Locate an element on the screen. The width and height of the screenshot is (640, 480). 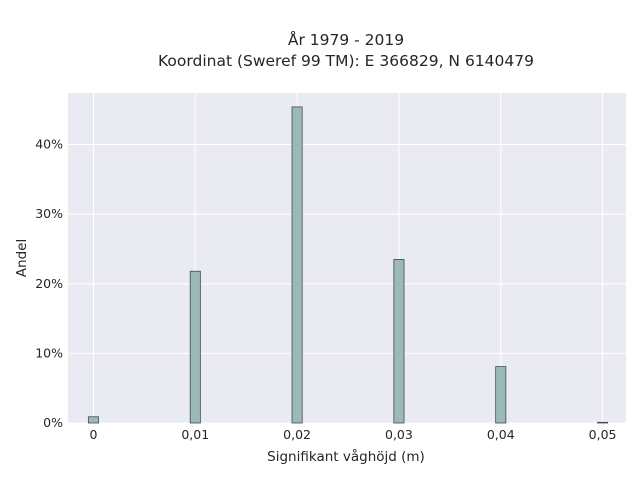
y-axis-ticks: 0% 10% 20% 30% 40% is located at coordinates (49, 283).